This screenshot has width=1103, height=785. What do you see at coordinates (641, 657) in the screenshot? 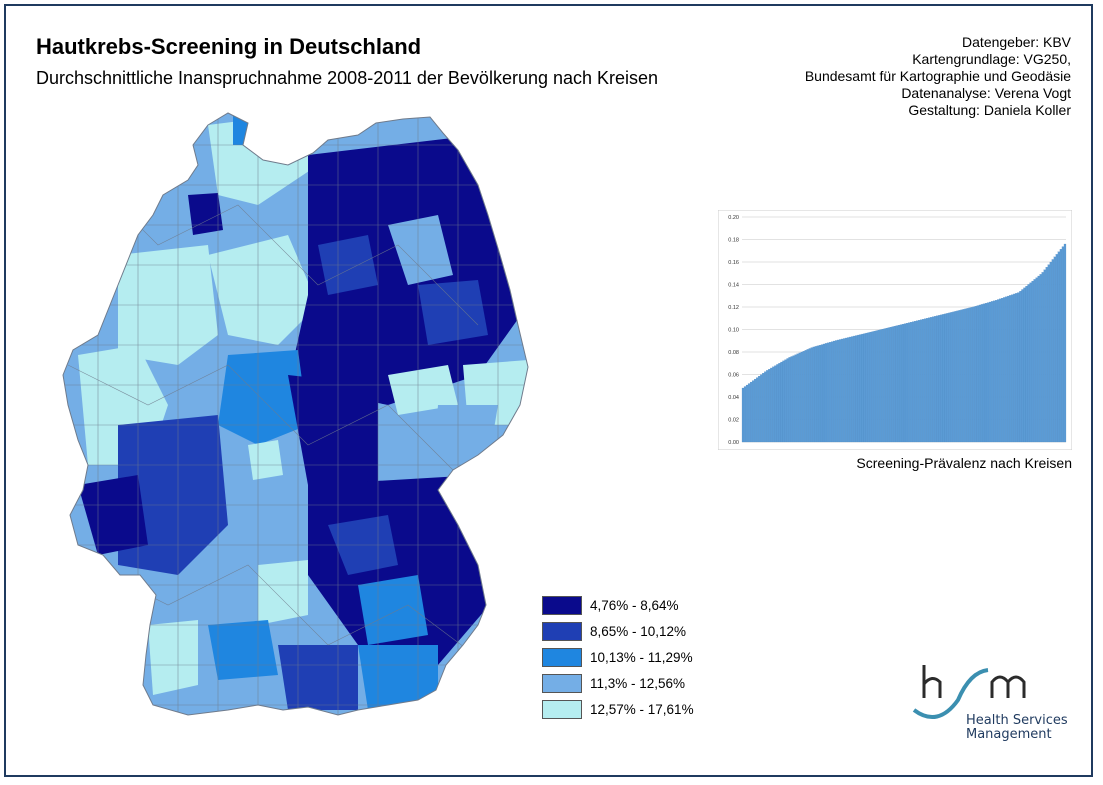
I see `legend-label: 10,13% - 11,29%` at bounding box center [641, 657].